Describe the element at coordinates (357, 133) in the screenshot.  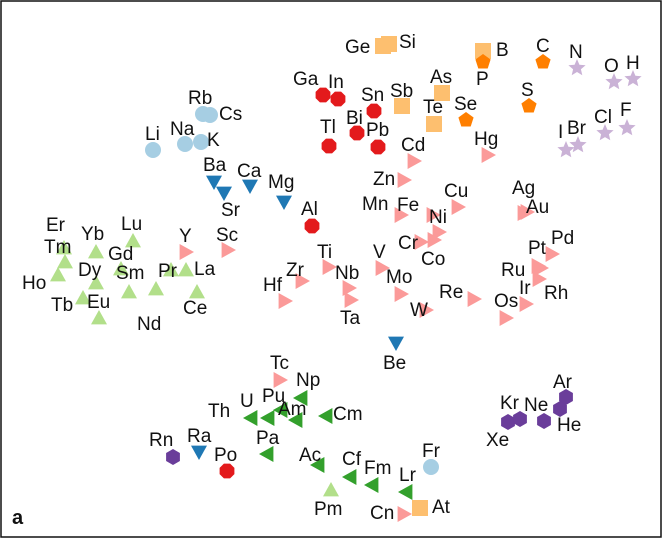
I see `marker-bi` at that location.